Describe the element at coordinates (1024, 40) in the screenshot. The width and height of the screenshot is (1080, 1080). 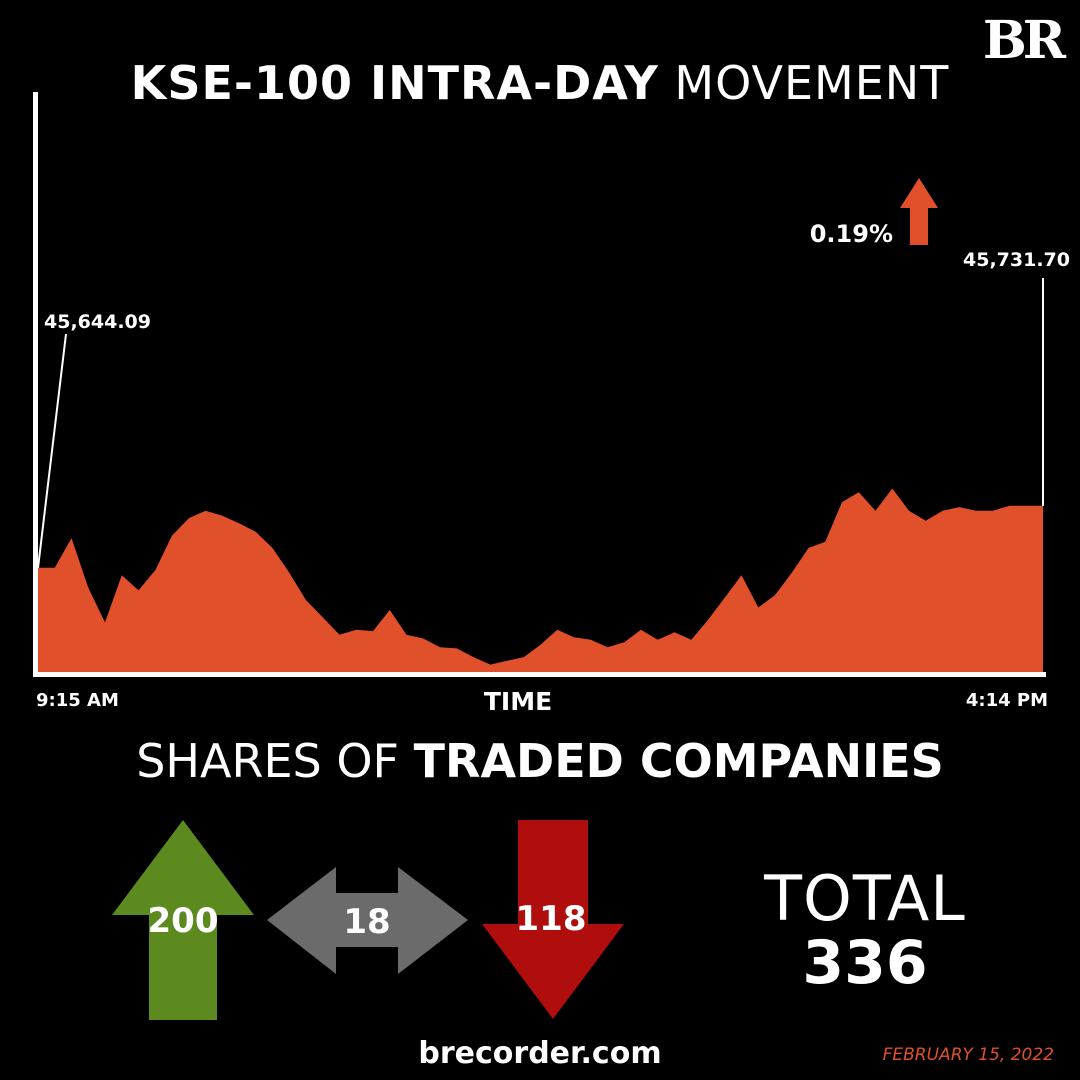
I see `br-logo: BR` at that location.